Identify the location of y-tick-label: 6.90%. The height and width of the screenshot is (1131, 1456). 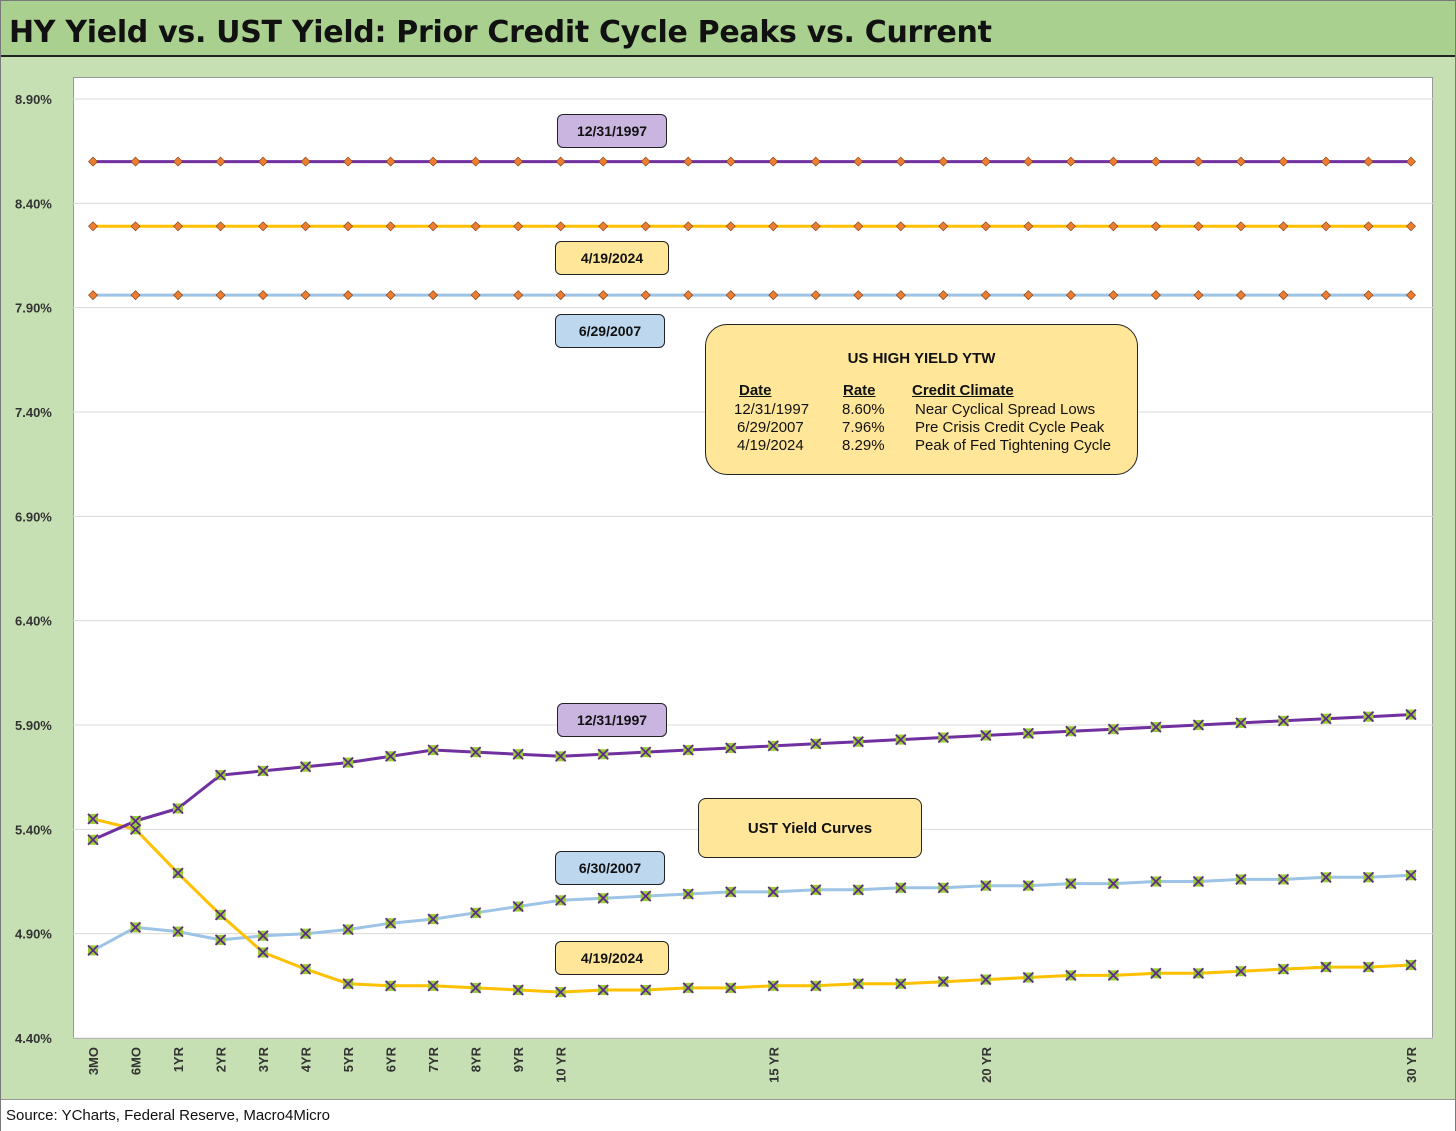
(33, 516).